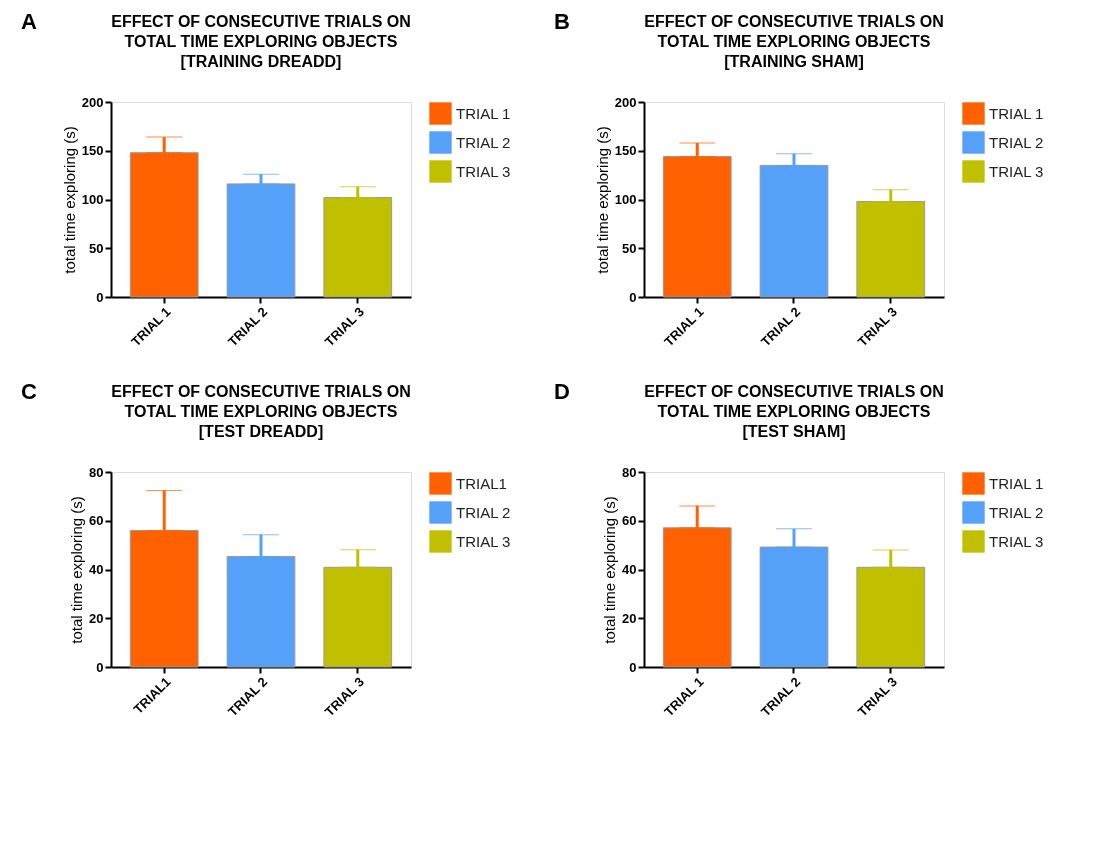 This screenshot has height=854, width=1118. Describe the element at coordinates (562, 391) in the screenshot. I see `text: D` at that location.